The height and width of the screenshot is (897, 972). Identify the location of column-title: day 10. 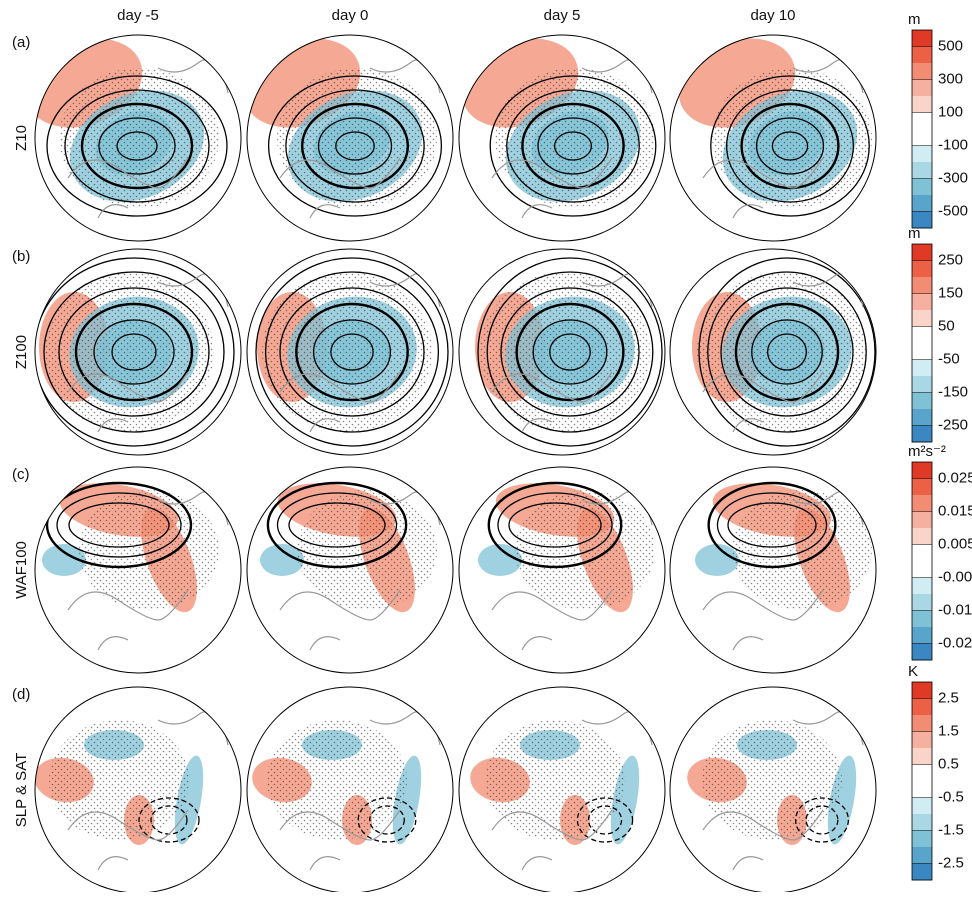
(772, 15).